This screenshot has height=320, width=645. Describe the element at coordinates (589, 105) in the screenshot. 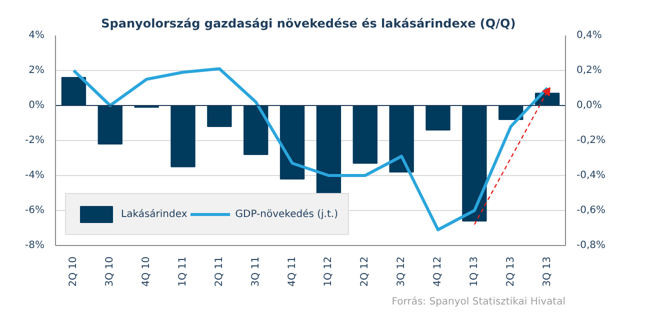

I see `y2-tick-label: 0,0%` at that location.